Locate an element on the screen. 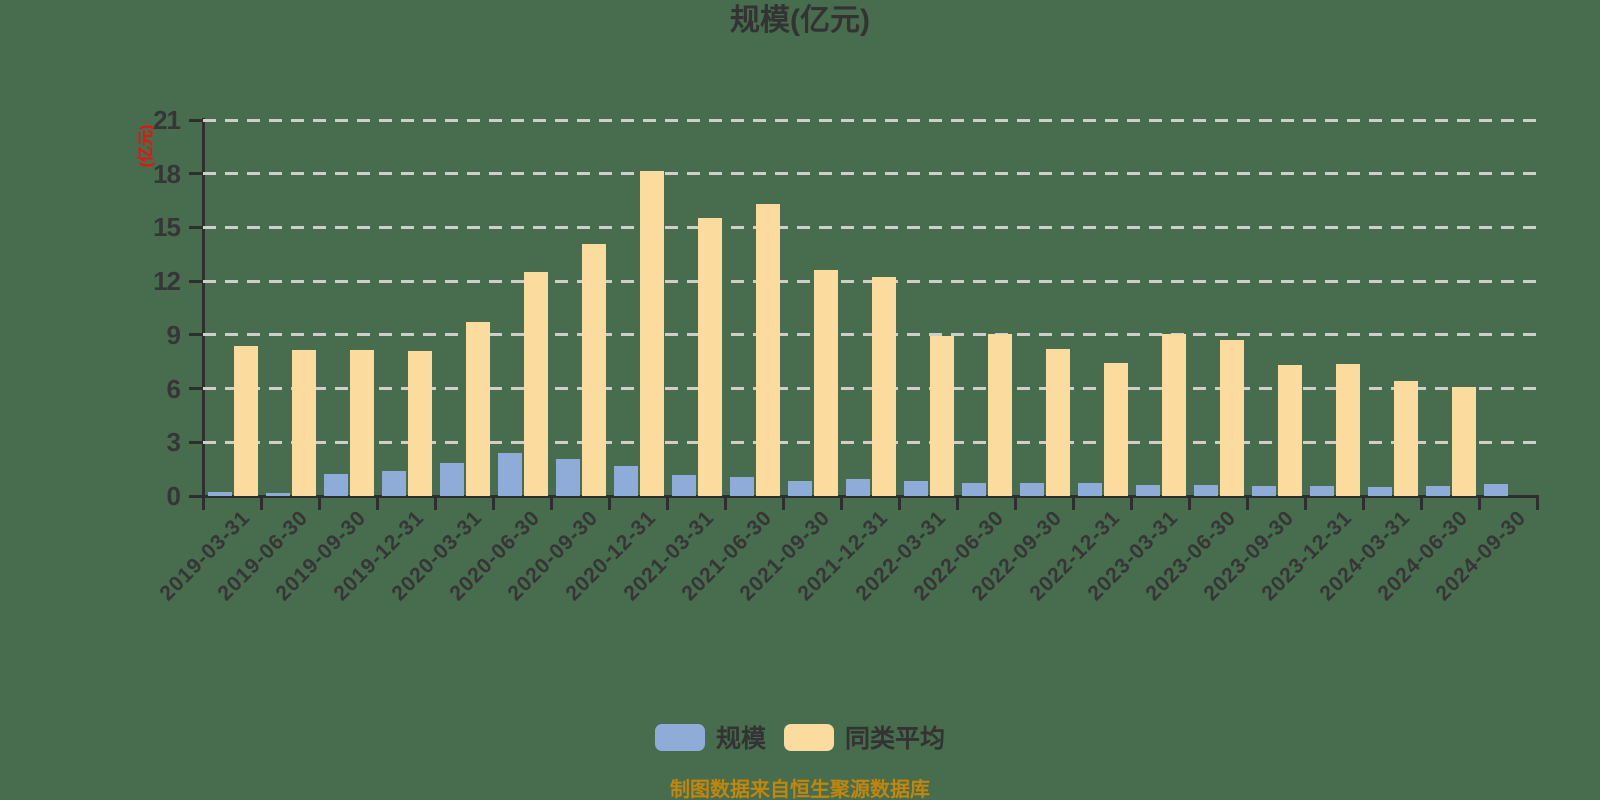  y-tick-label-0: 0 is located at coordinates (173, 496).